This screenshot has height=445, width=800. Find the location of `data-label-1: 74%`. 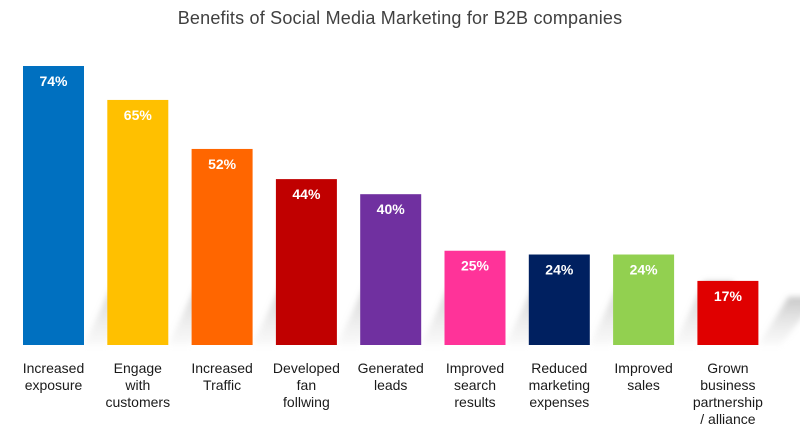

data-label-1: 74% is located at coordinates (53, 81).